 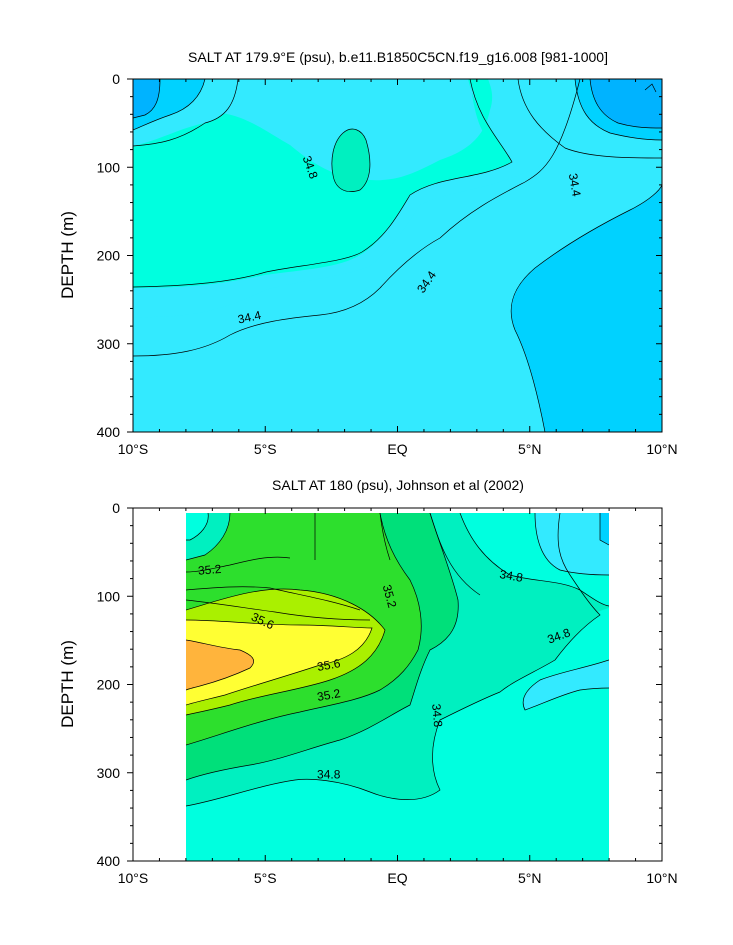 What do you see at coordinates (455, 554) in the screenshot?
I see `bot-contour-line-upper-mid` at bounding box center [455, 554].